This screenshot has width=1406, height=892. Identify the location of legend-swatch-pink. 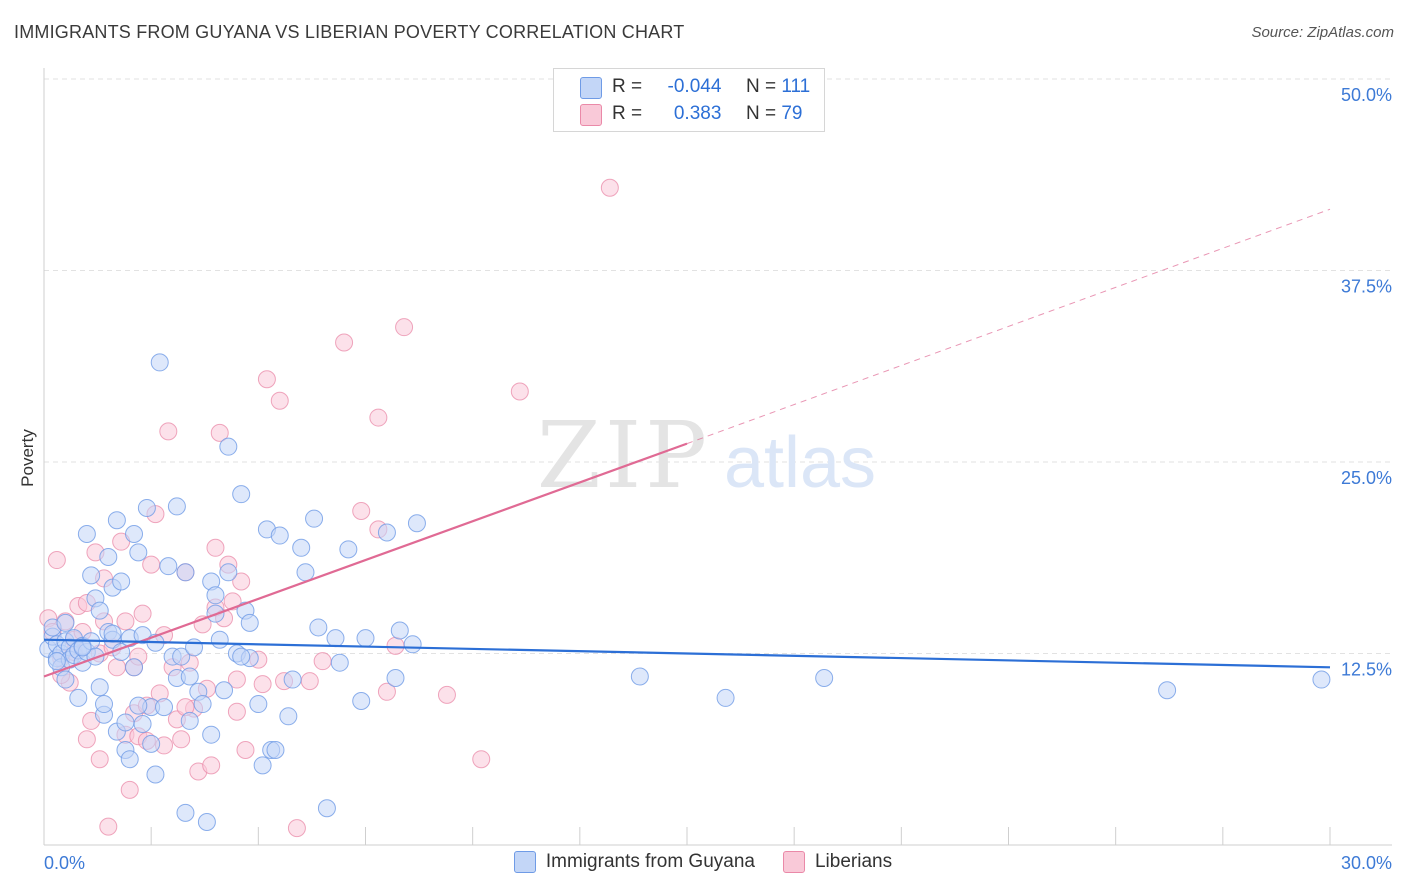
(591, 115).